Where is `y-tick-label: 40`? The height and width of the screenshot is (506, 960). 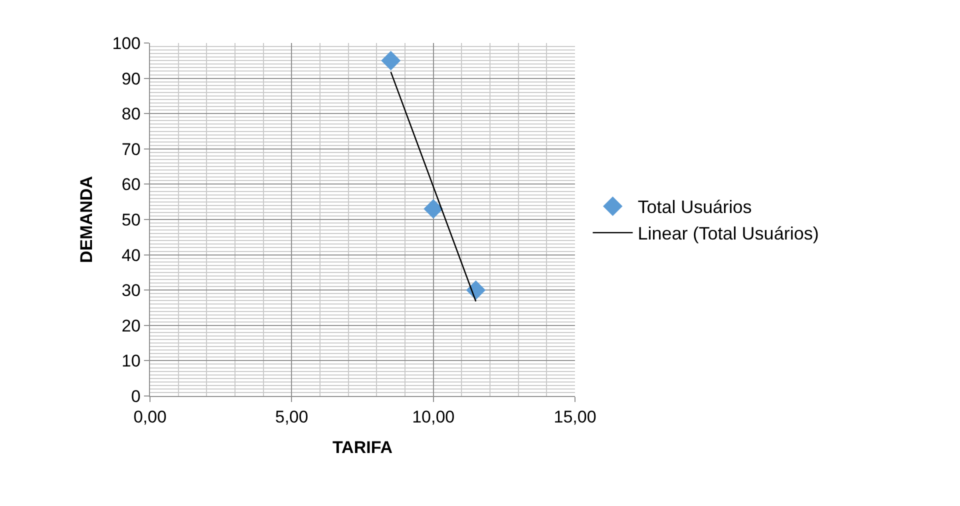 y-tick-label: 40 is located at coordinates (131, 255).